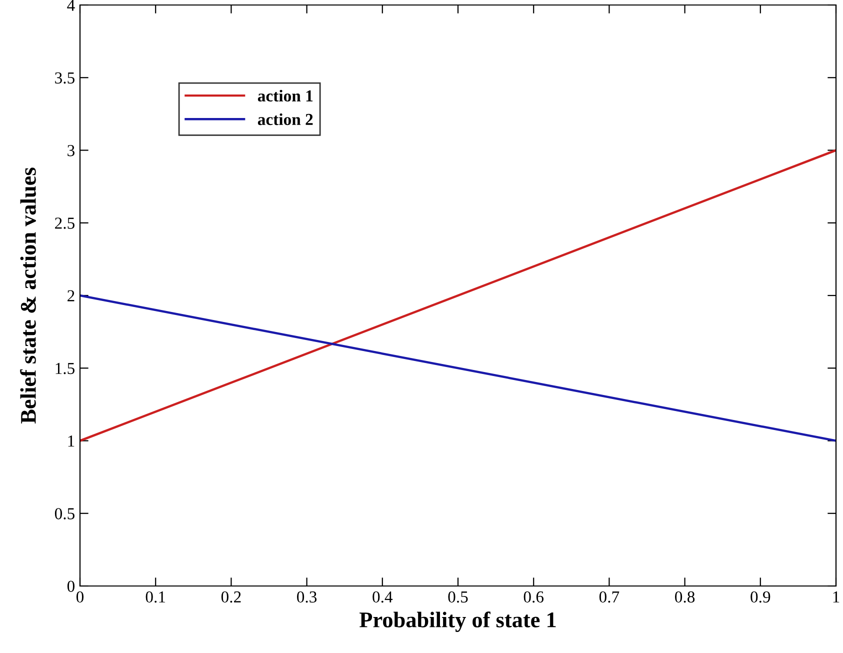 The width and height of the screenshot is (843, 653). I want to click on y-tick-label: 3.5, so click(64, 78).